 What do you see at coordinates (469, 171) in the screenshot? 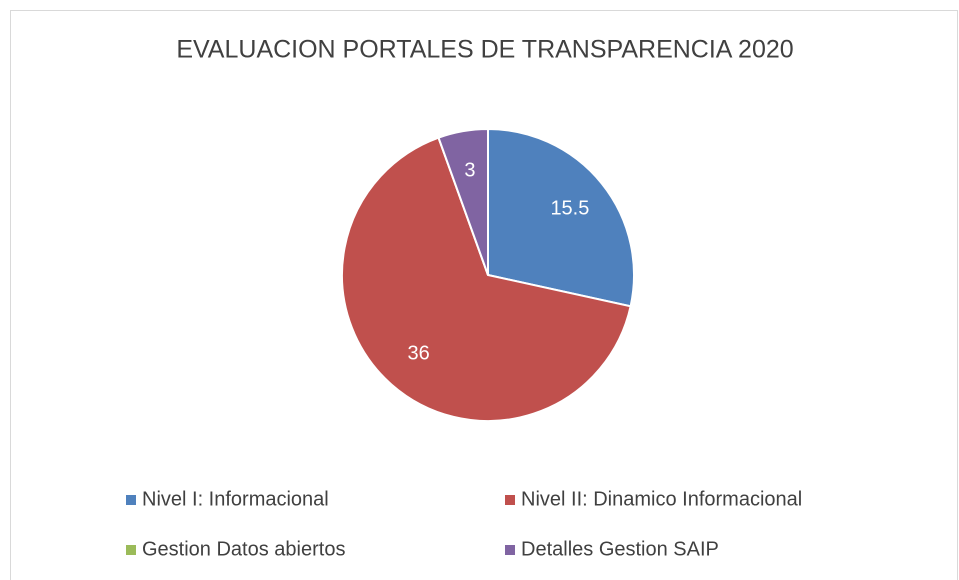
I see `data-label: 3` at bounding box center [469, 171].